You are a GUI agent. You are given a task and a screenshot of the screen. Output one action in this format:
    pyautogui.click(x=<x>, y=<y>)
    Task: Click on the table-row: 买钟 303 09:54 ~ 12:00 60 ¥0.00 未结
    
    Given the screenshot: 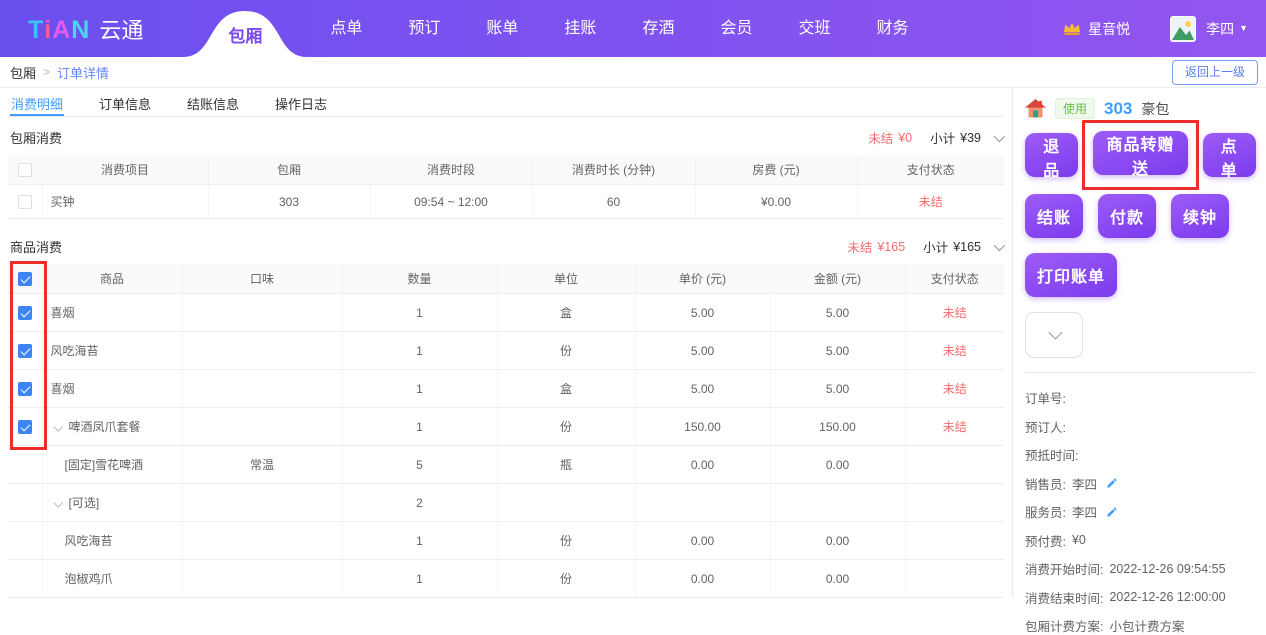 What is the action you would take?
    pyautogui.click(x=506, y=201)
    